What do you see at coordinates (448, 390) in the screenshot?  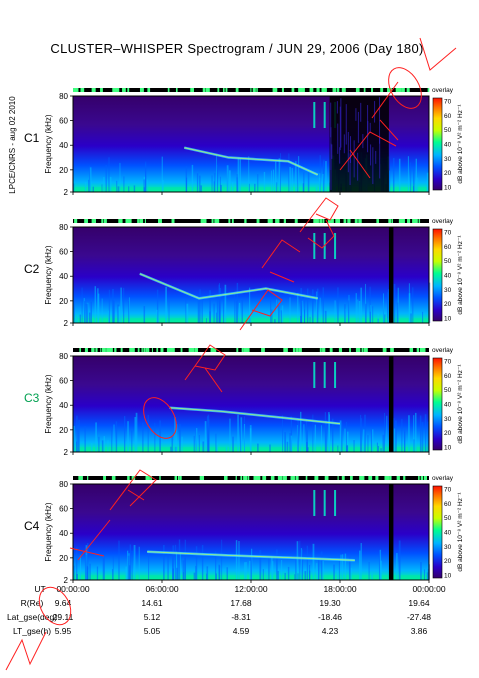 I see `colorbar-tick-label: 50` at bounding box center [448, 390].